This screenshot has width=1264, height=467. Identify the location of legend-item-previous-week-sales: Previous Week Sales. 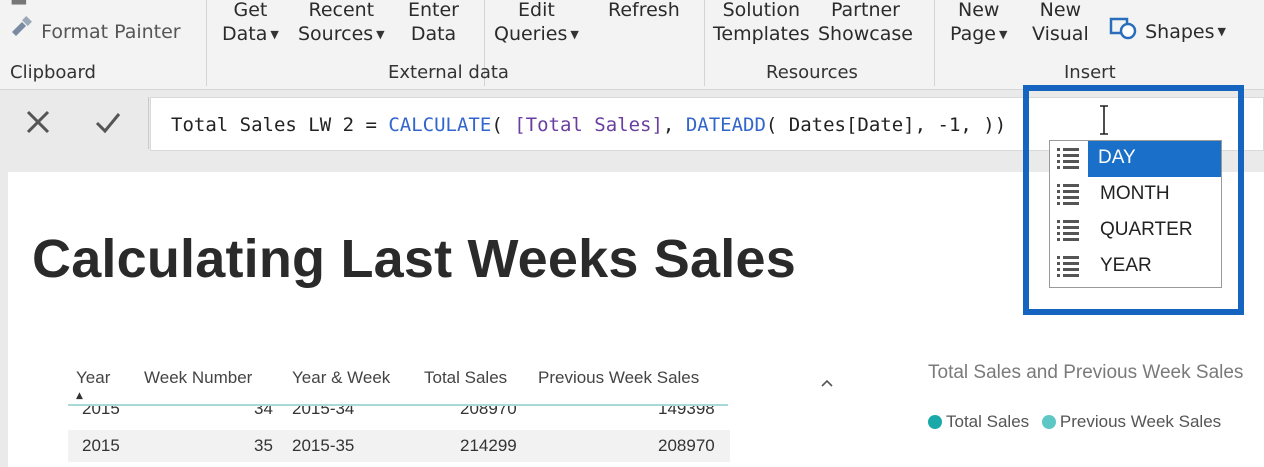
(1131, 421).